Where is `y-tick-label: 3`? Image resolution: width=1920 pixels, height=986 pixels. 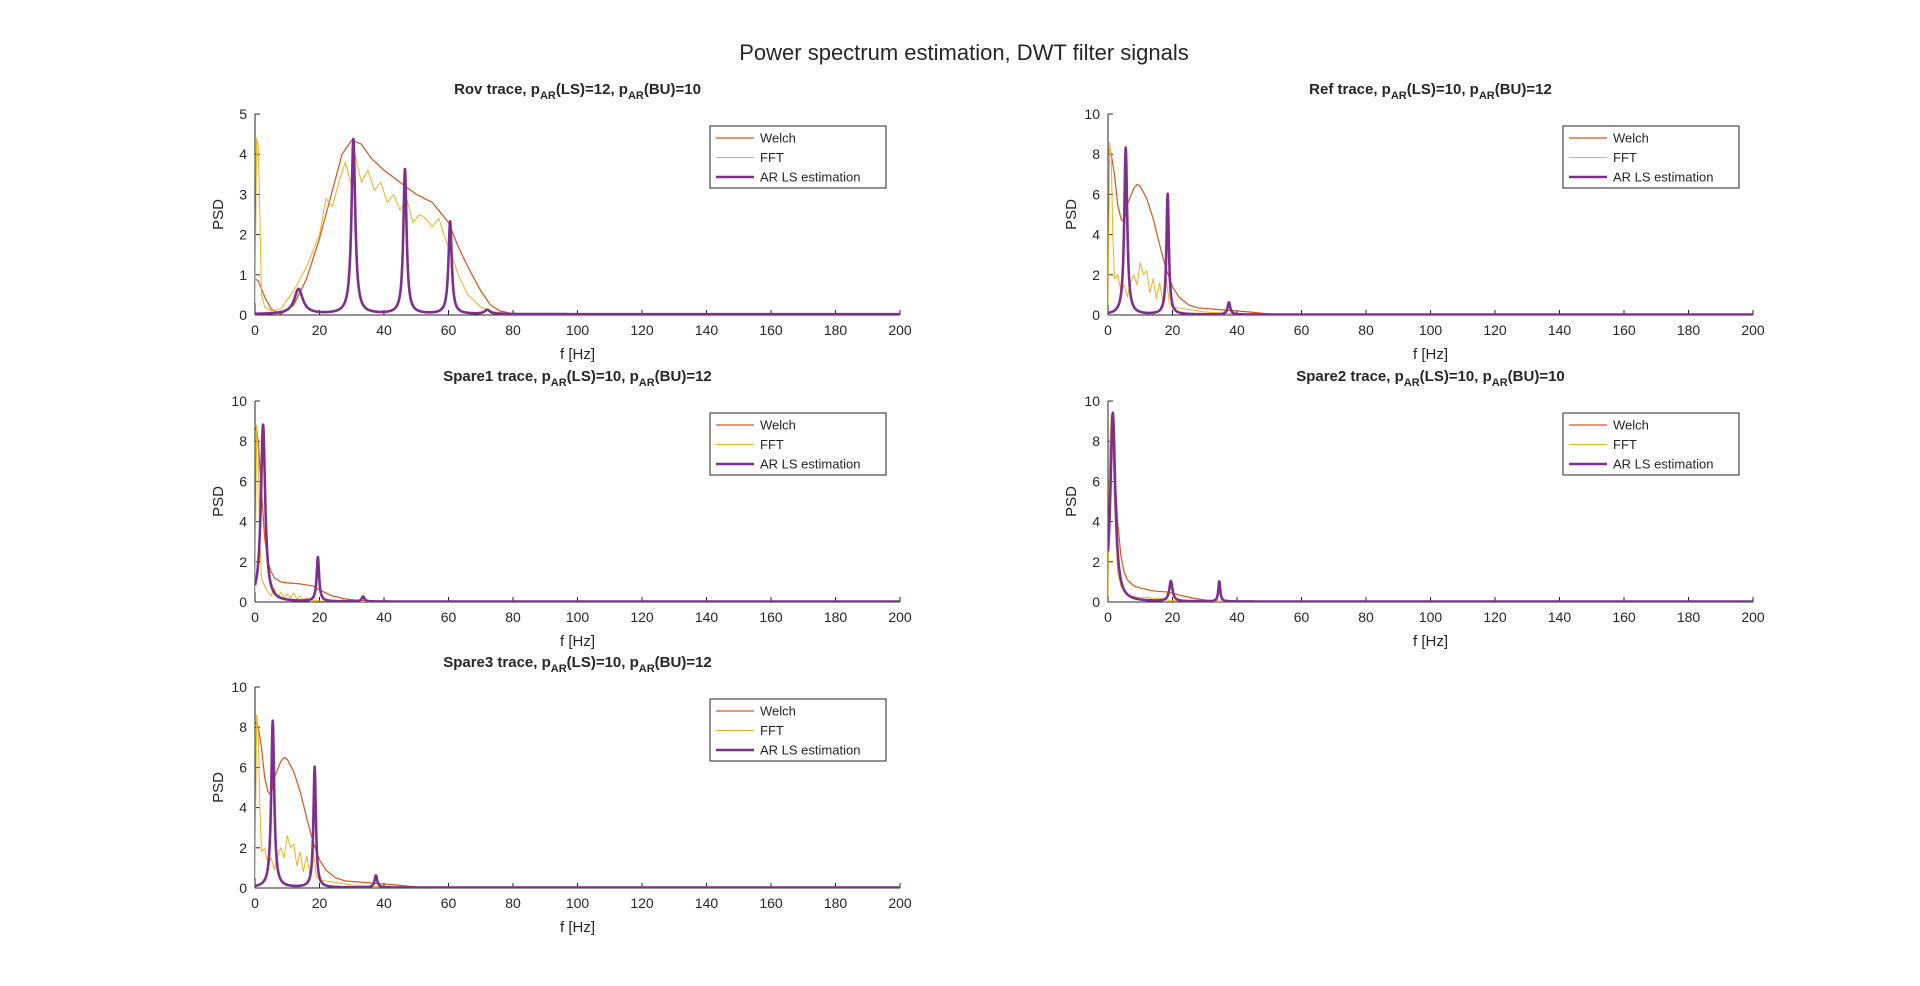 y-tick-label: 3 is located at coordinates (243, 194).